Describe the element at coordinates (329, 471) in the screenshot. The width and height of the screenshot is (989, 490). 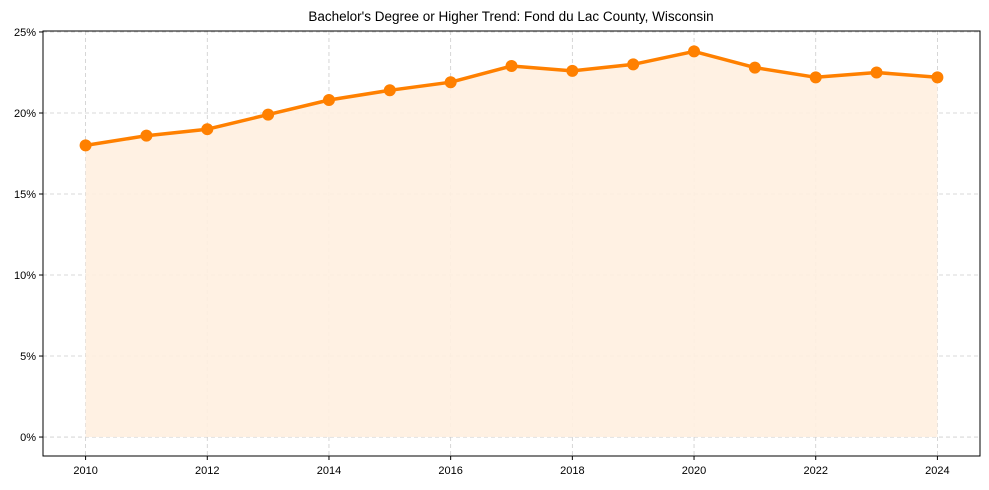
I see `x-tick-label: 2014` at that location.